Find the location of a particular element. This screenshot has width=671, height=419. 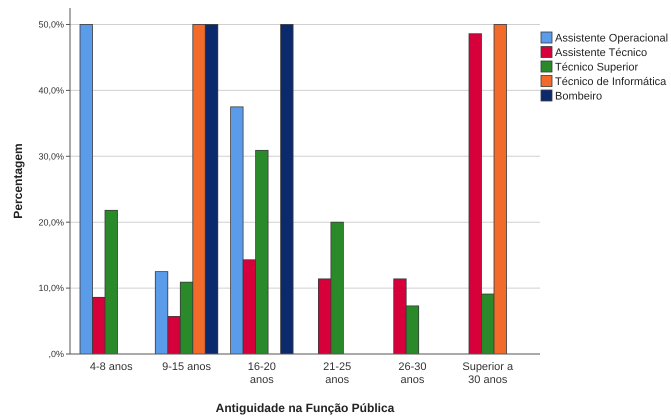

legend-label: Técnico de Informática is located at coordinates (611, 82).